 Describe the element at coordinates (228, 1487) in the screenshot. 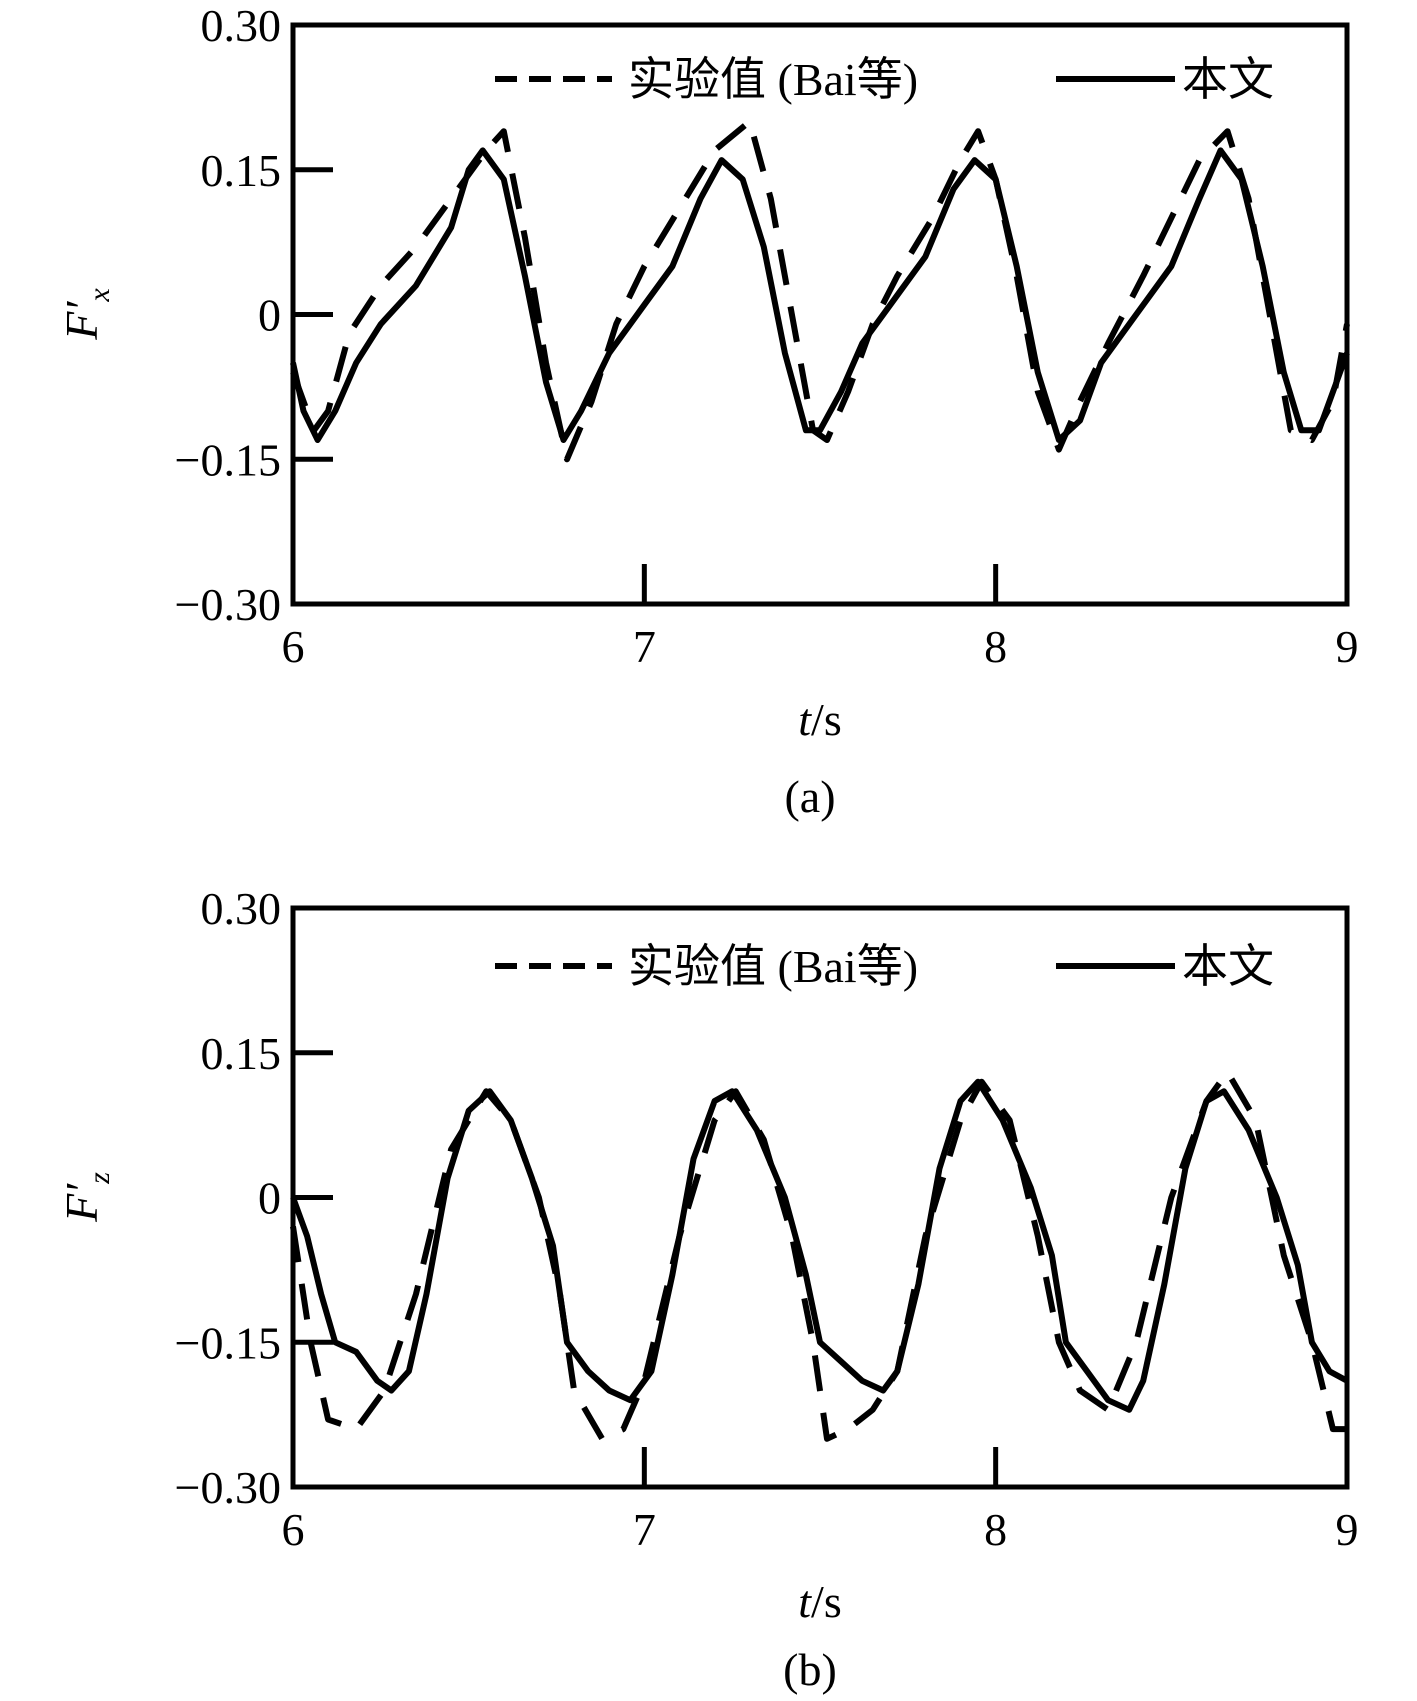

I see `y-tick-label-b-0: −0.30` at that location.